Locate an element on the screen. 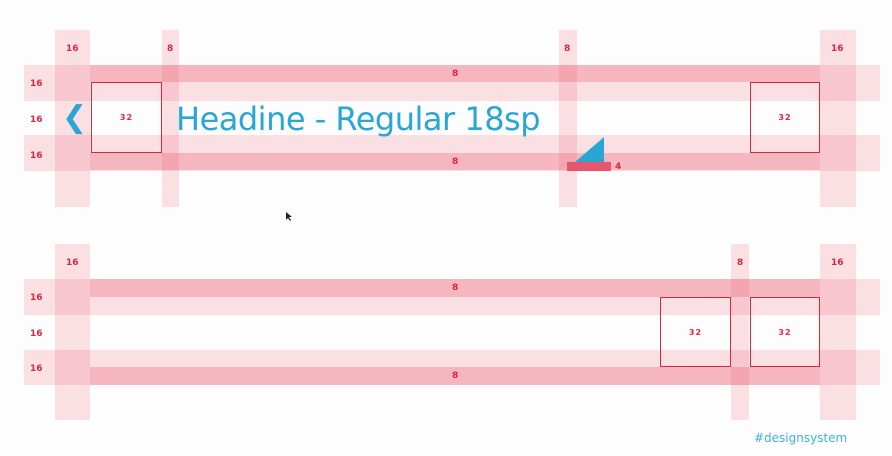 The image size is (892, 456). bottom-right-margin-column is located at coordinates (838, 332).